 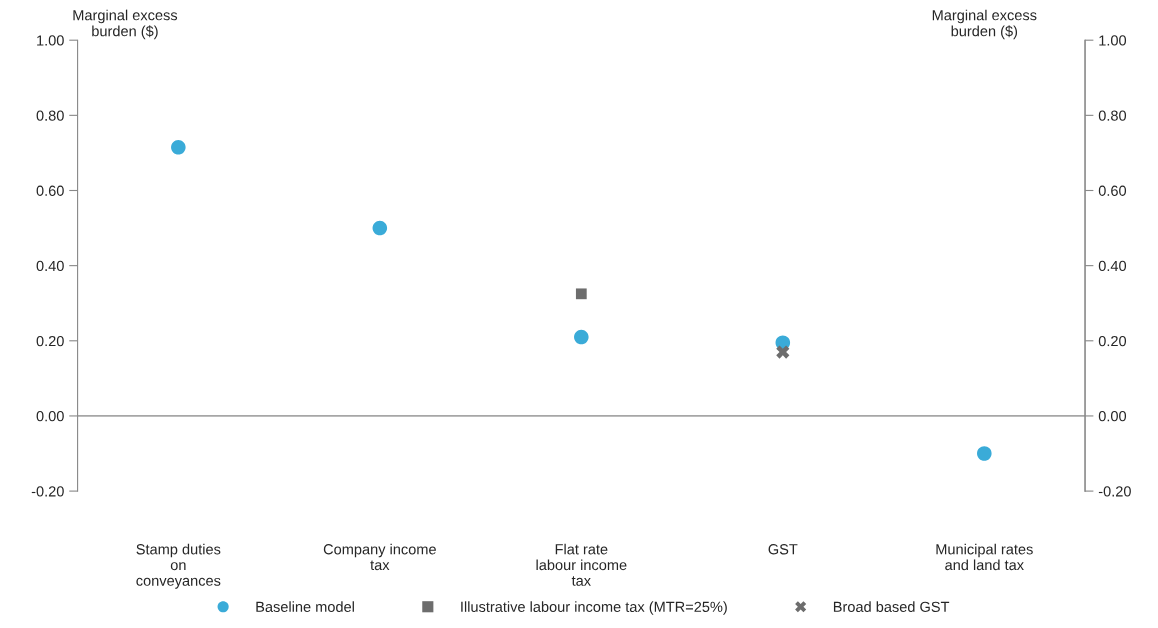 What do you see at coordinates (47, 491) in the screenshot?
I see `y-tick-label: -0.20` at bounding box center [47, 491].